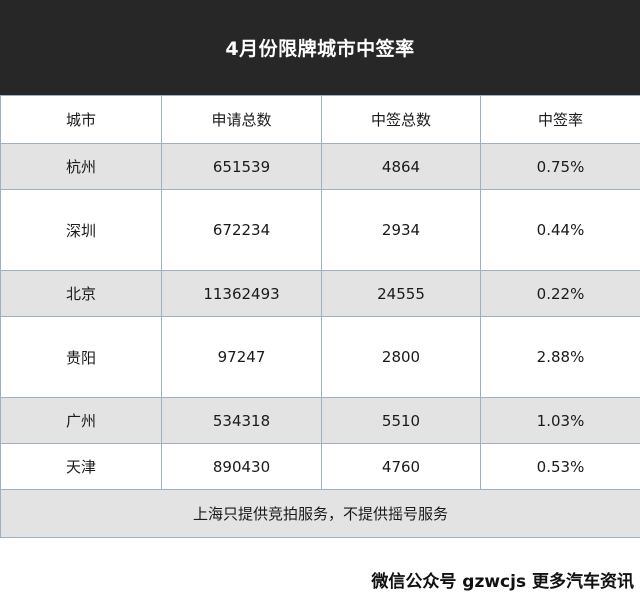 The height and width of the screenshot is (598, 640). I want to click on cell-rate: 0.44%, so click(560, 230).